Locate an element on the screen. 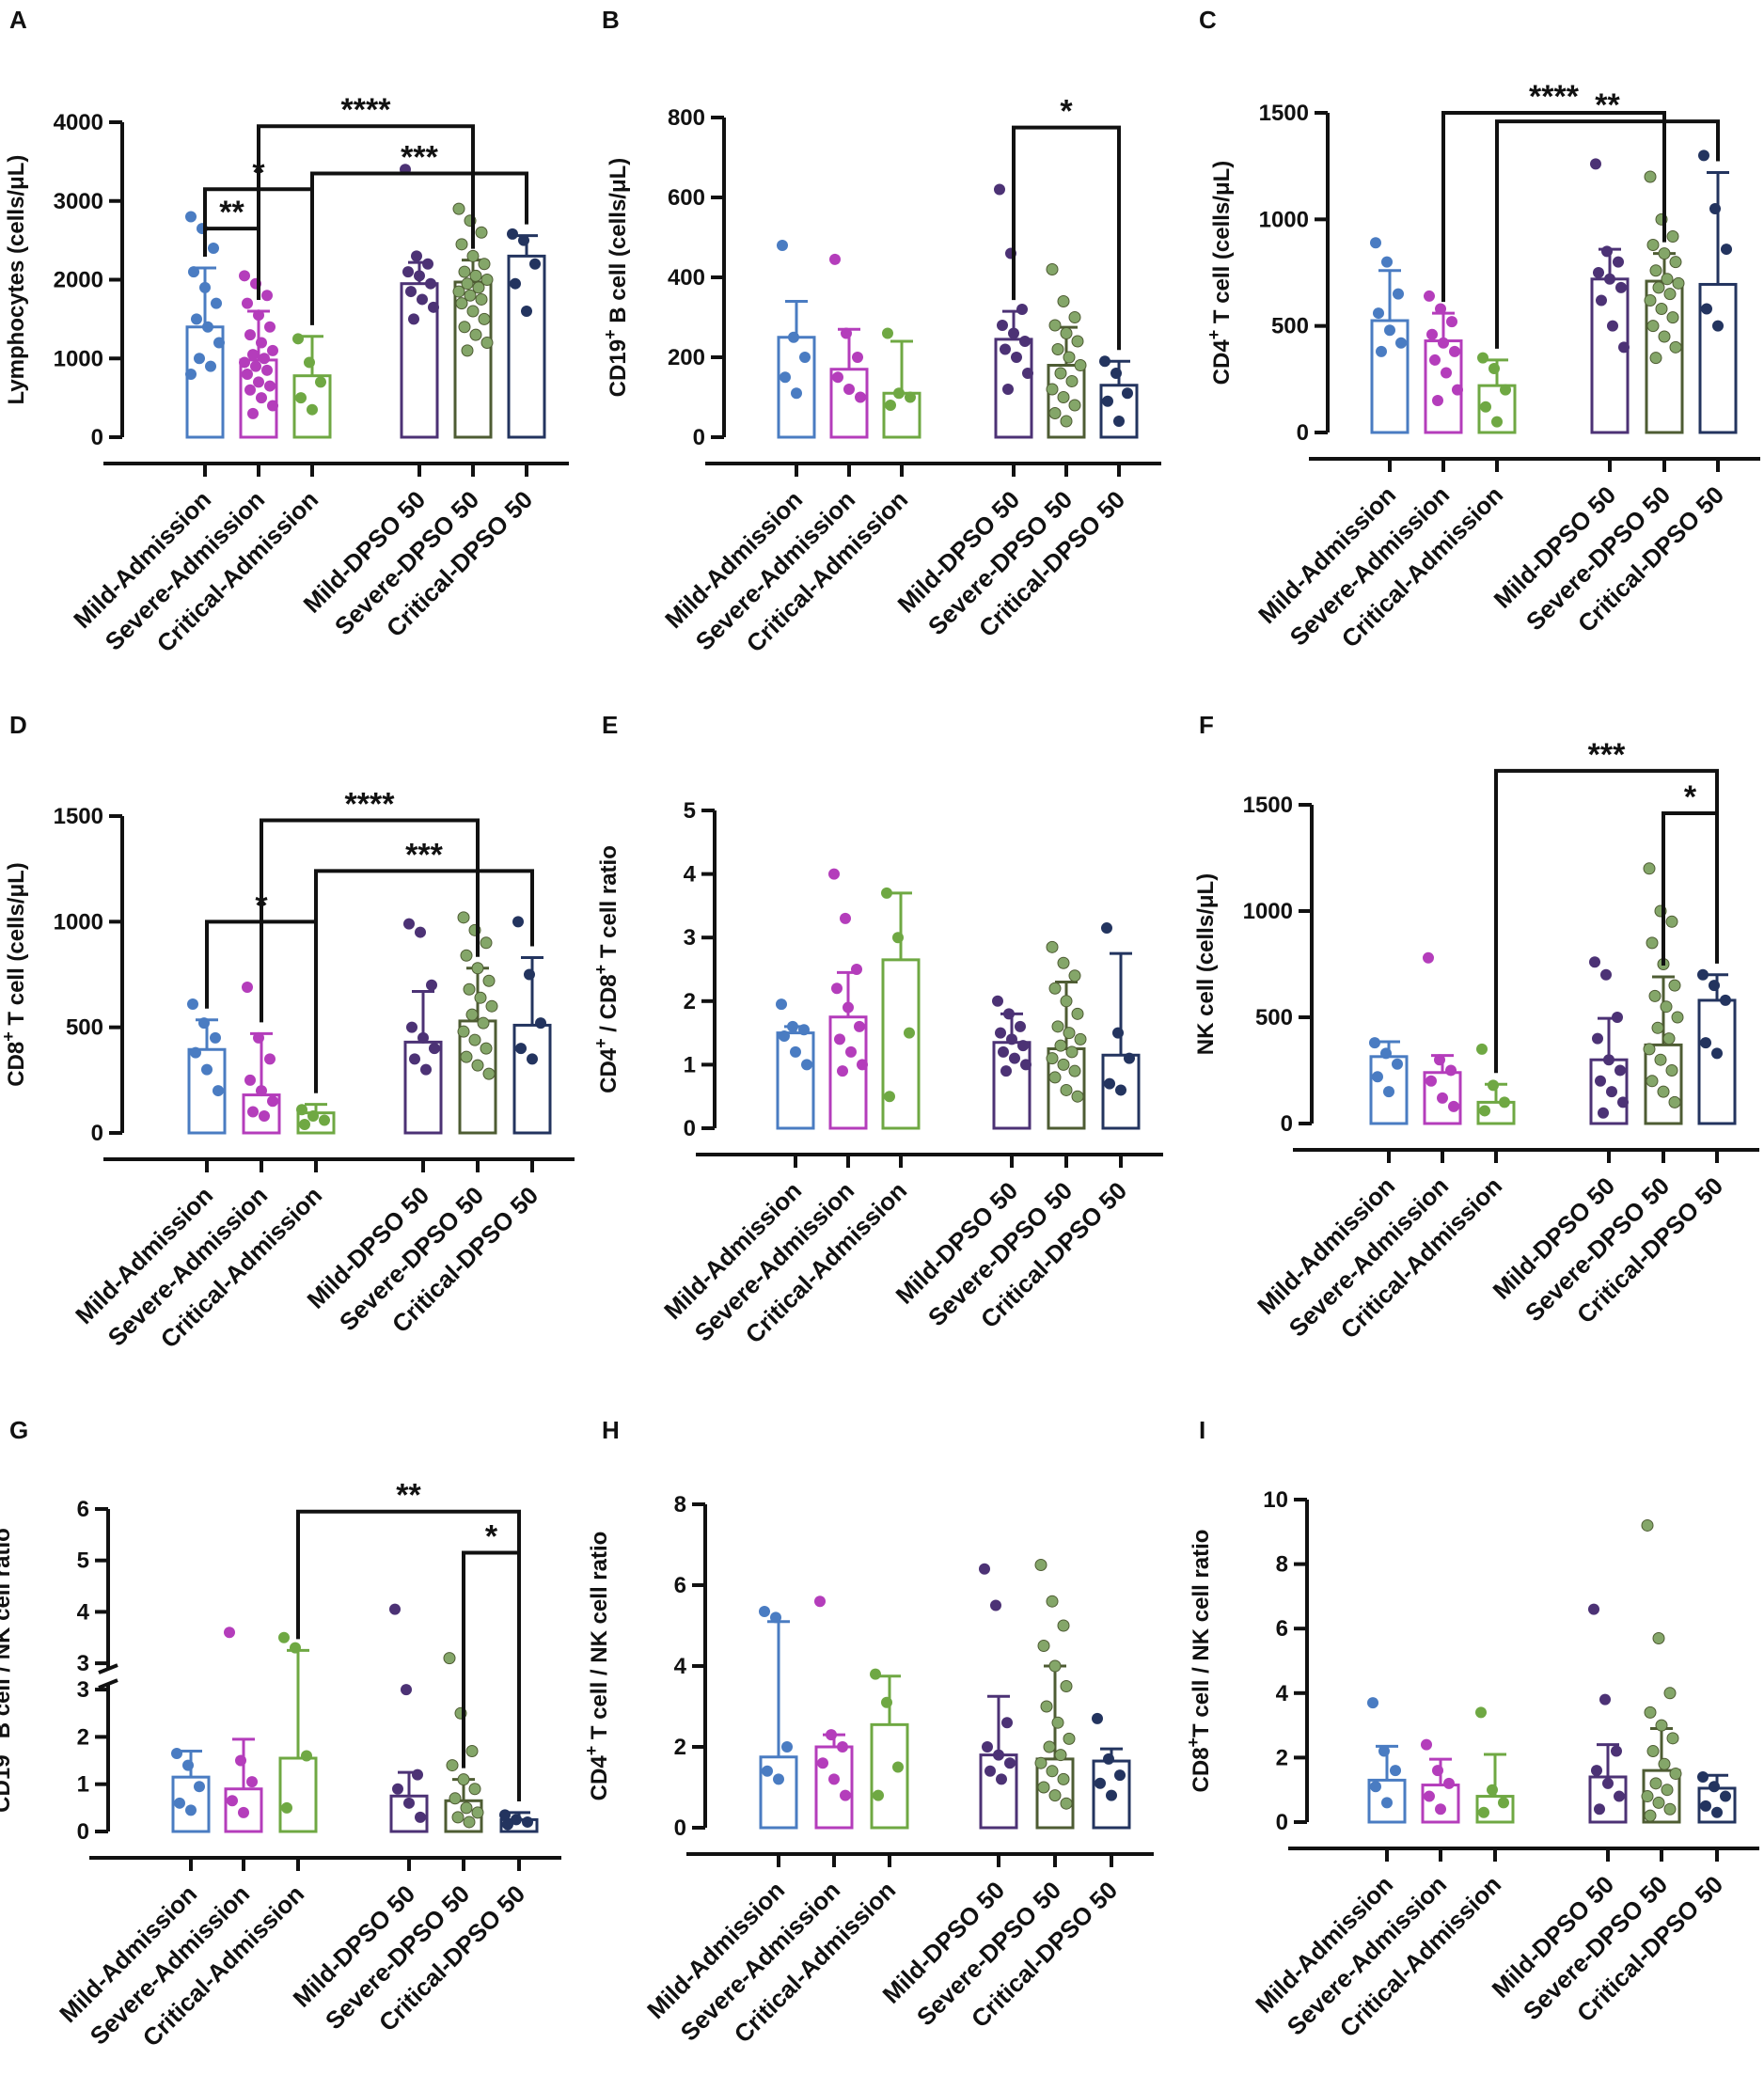  y-tick-label: 4000 is located at coordinates (79, 122).